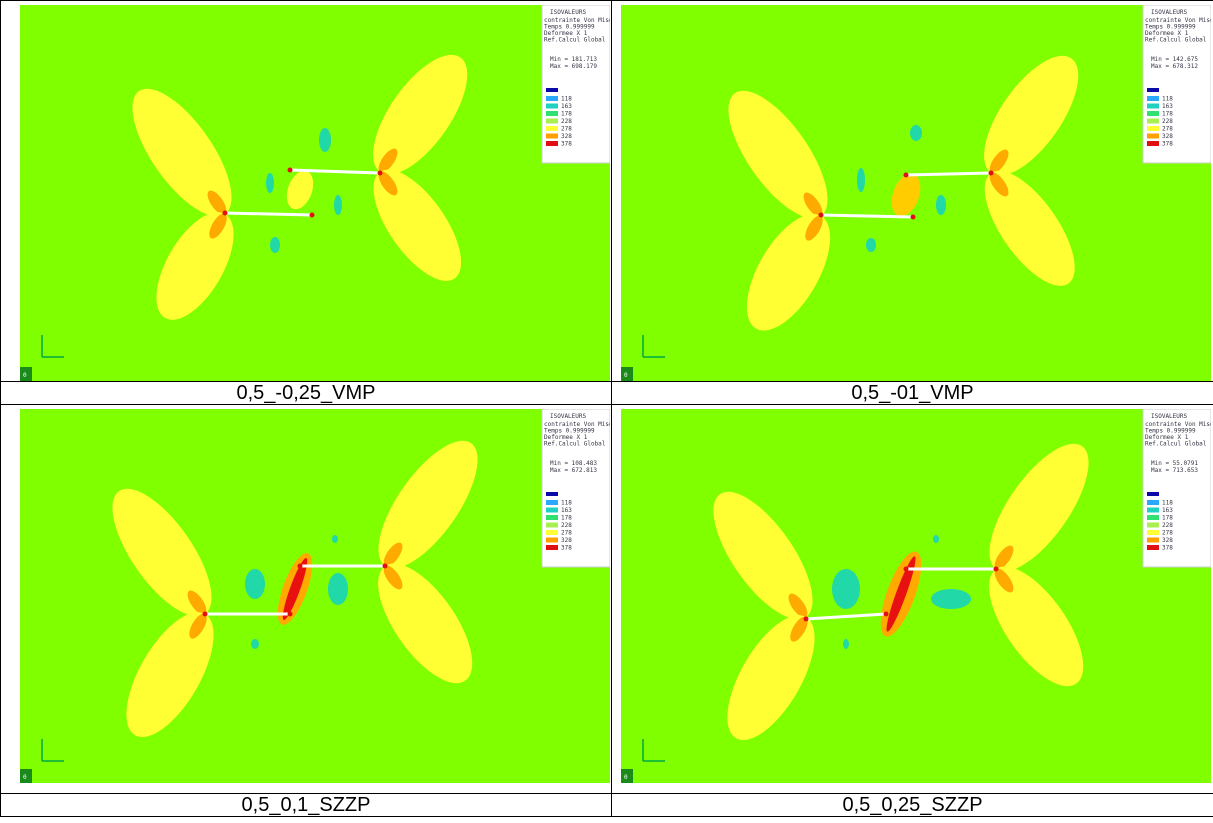 Image resolution: width=1213 pixels, height=823 pixels. I want to click on legend-level: 228, so click(1167, 525).